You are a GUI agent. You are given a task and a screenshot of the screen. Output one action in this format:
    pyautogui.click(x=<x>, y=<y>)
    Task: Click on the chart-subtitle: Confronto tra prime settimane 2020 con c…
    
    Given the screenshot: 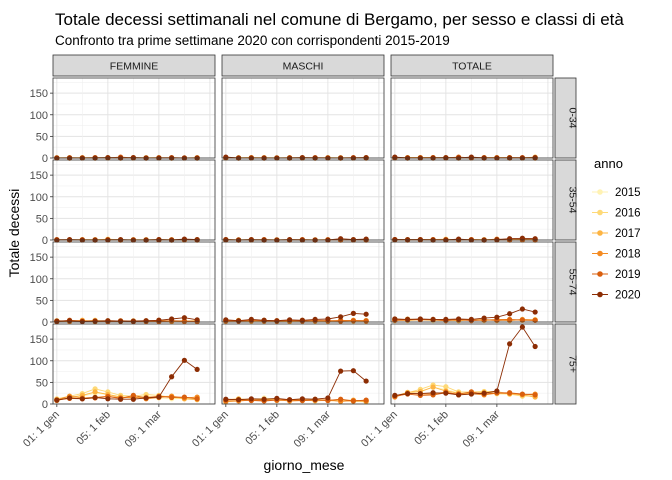 What is the action you would take?
    pyautogui.click(x=252, y=40)
    